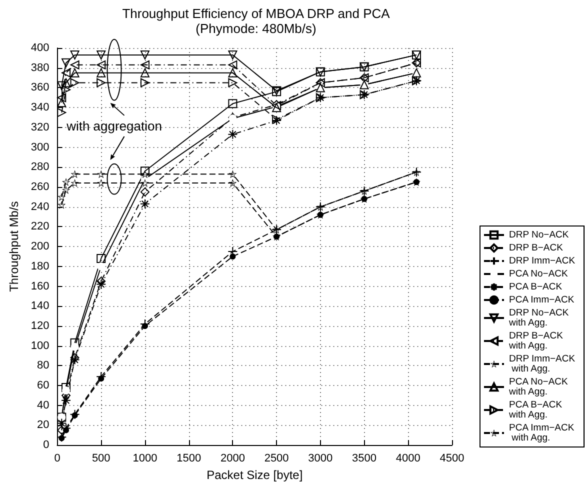 This screenshot has height=486, width=585. What do you see at coordinates (232, 458) in the screenshot?
I see `x-tick-label: 2000` at bounding box center [232, 458].